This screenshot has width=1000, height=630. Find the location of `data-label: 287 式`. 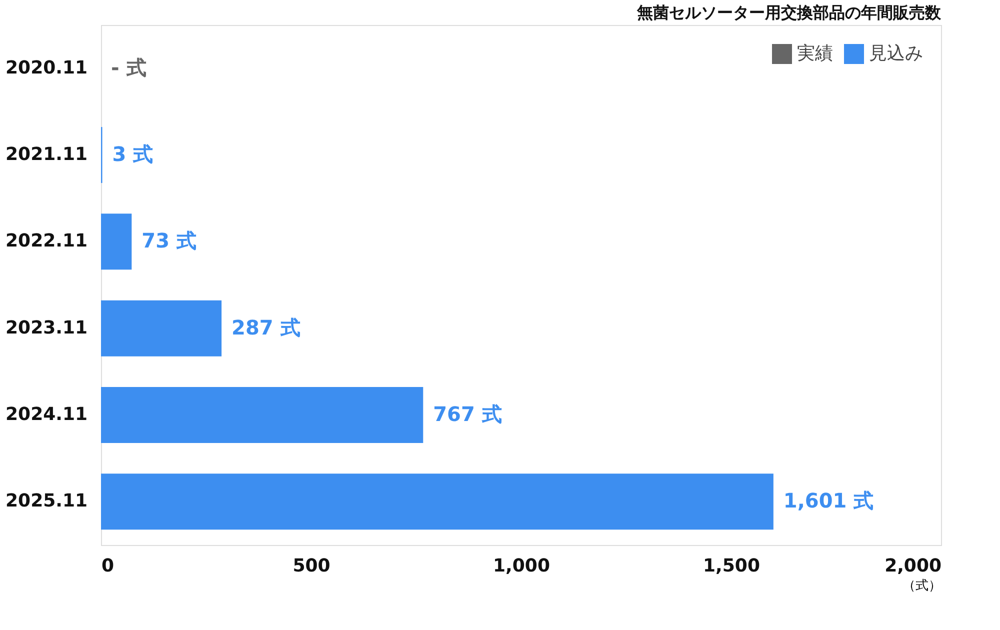

data-label: 287 式 is located at coordinates (266, 327).